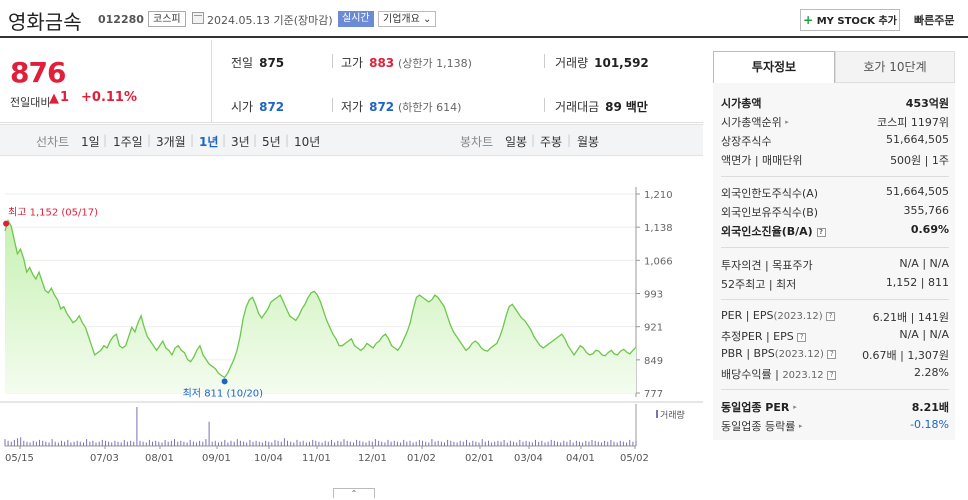 This screenshot has height=500, width=968. Describe the element at coordinates (856, 21) in the screenshot. I see `add-my-stock-label: MY STOCK 추가` at that location.